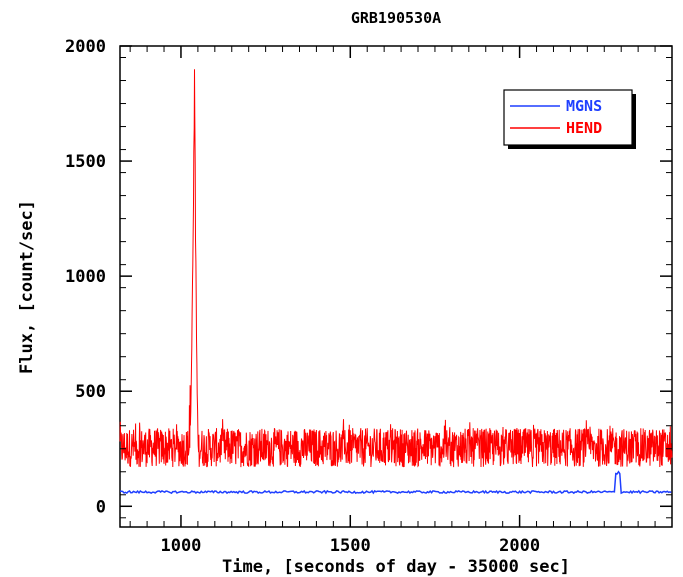 This screenshot has height=577, width=683. What do you see at coordinates (584, 106) in the screenshot?
I see `legend-label-mgns: MGNS` at bounding box center [584, 106].